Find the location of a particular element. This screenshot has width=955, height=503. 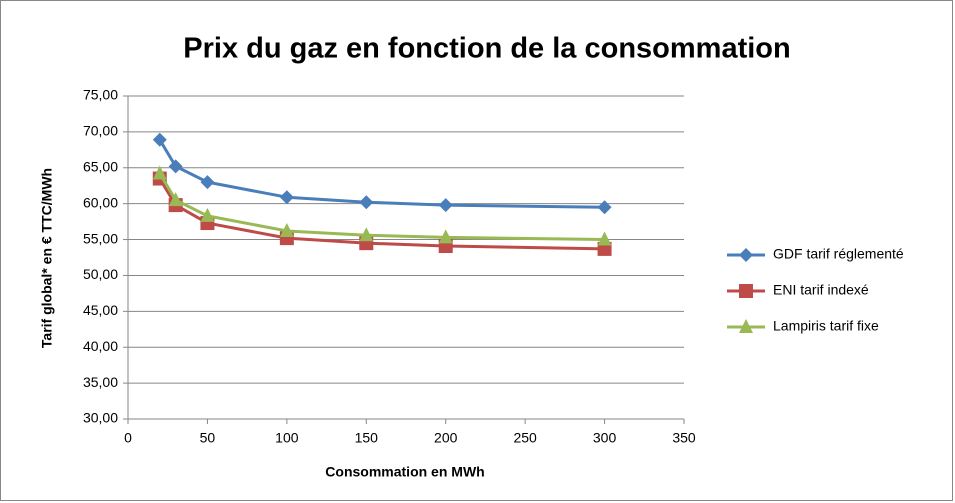

y-tick-label: 45,00 is located at coordinates (100, 310).